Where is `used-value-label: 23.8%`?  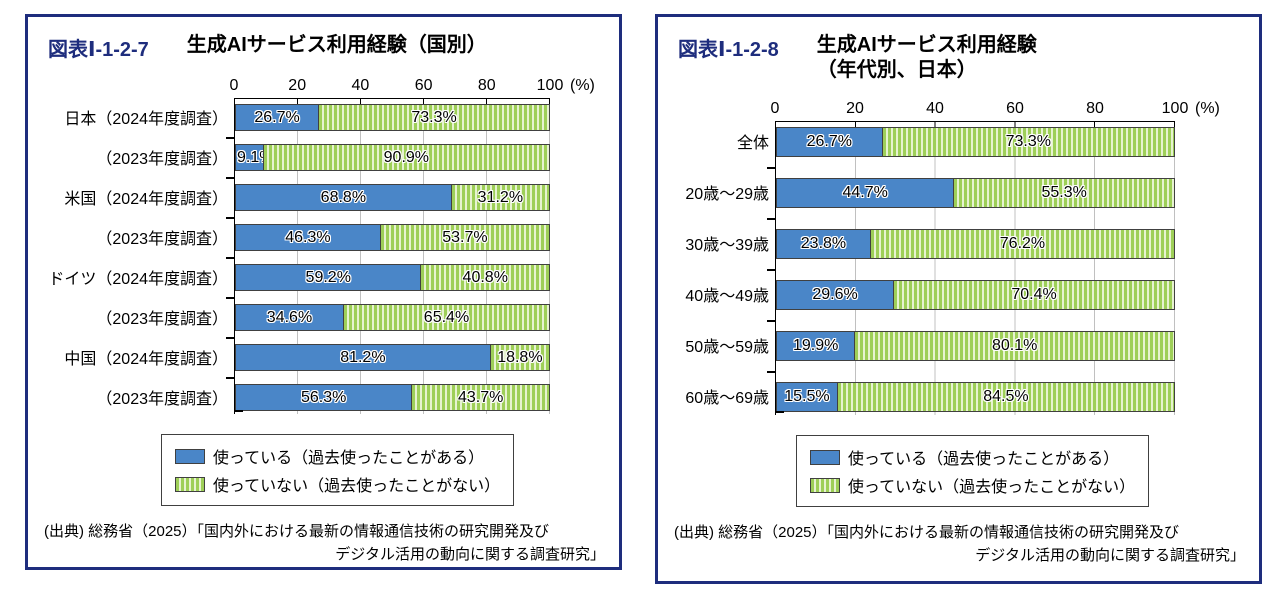
used-value-label: 23.8% is located at coordinates (823, 243).